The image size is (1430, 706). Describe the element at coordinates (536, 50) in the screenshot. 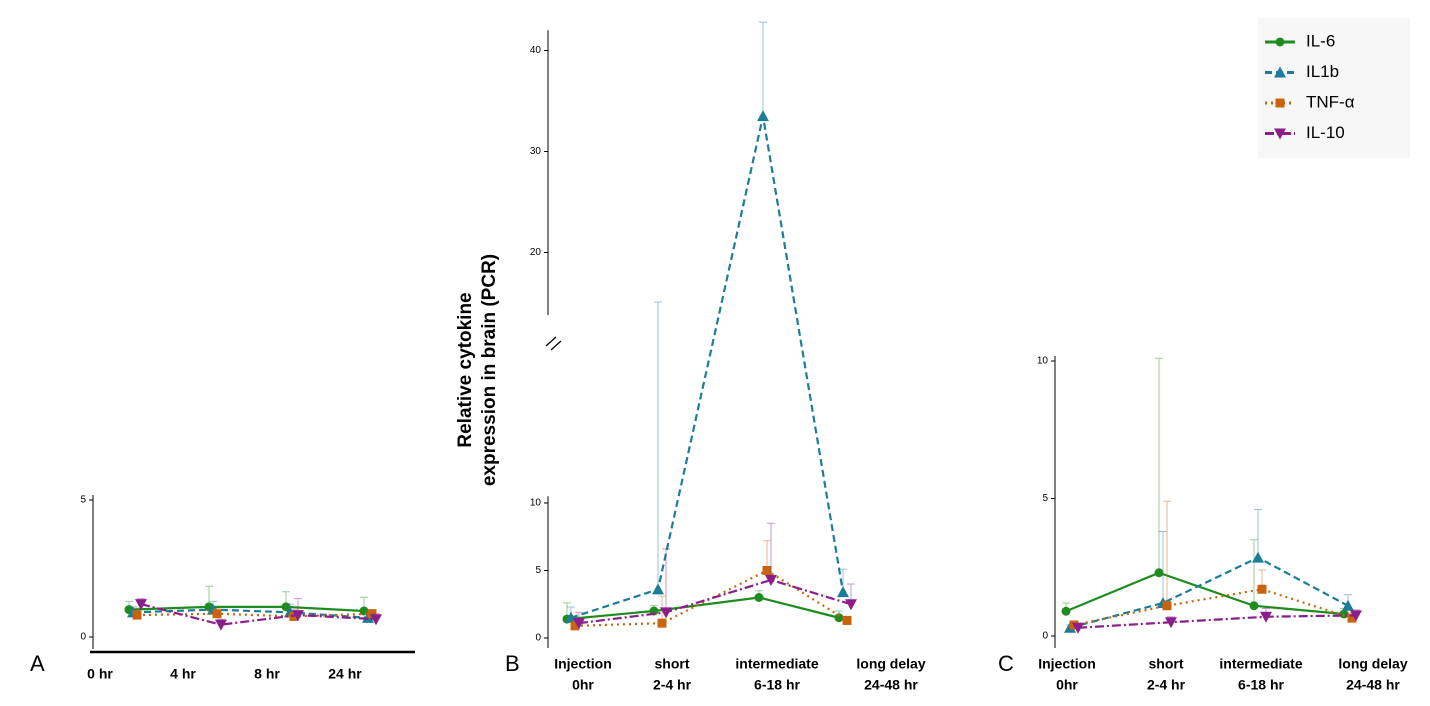

I see `y-tick-label: 40` at that location.